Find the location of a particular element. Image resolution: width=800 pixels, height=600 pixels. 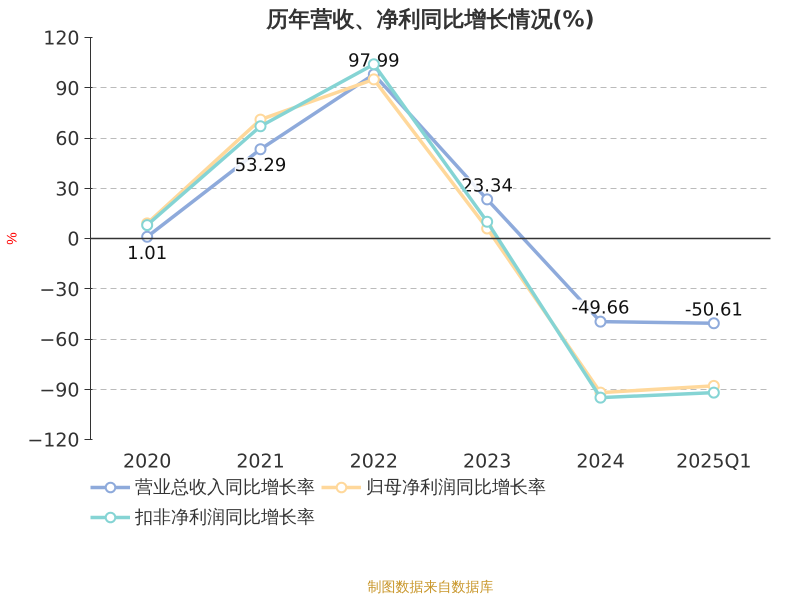

x-tick-label: 2020 is located at coordinates (147, 461).